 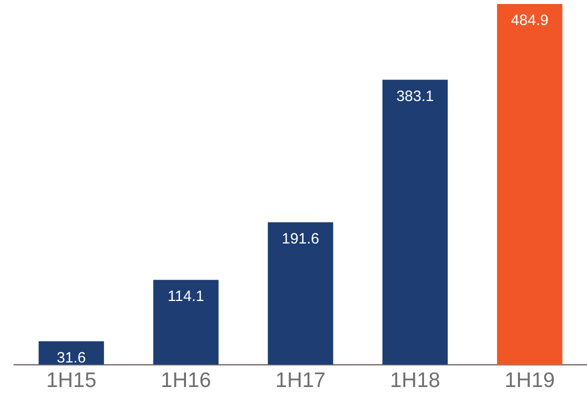 I want to click on x-tick-label: 1H16, so click(x=185, y=380).